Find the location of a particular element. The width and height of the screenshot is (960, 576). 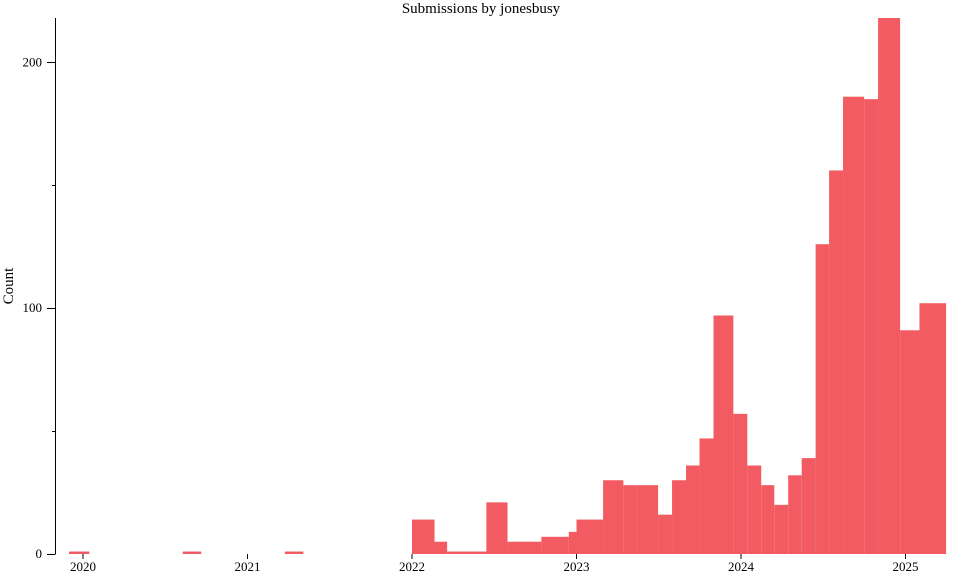

x-tick-label: 2023 is located at coordinates (577, 566).